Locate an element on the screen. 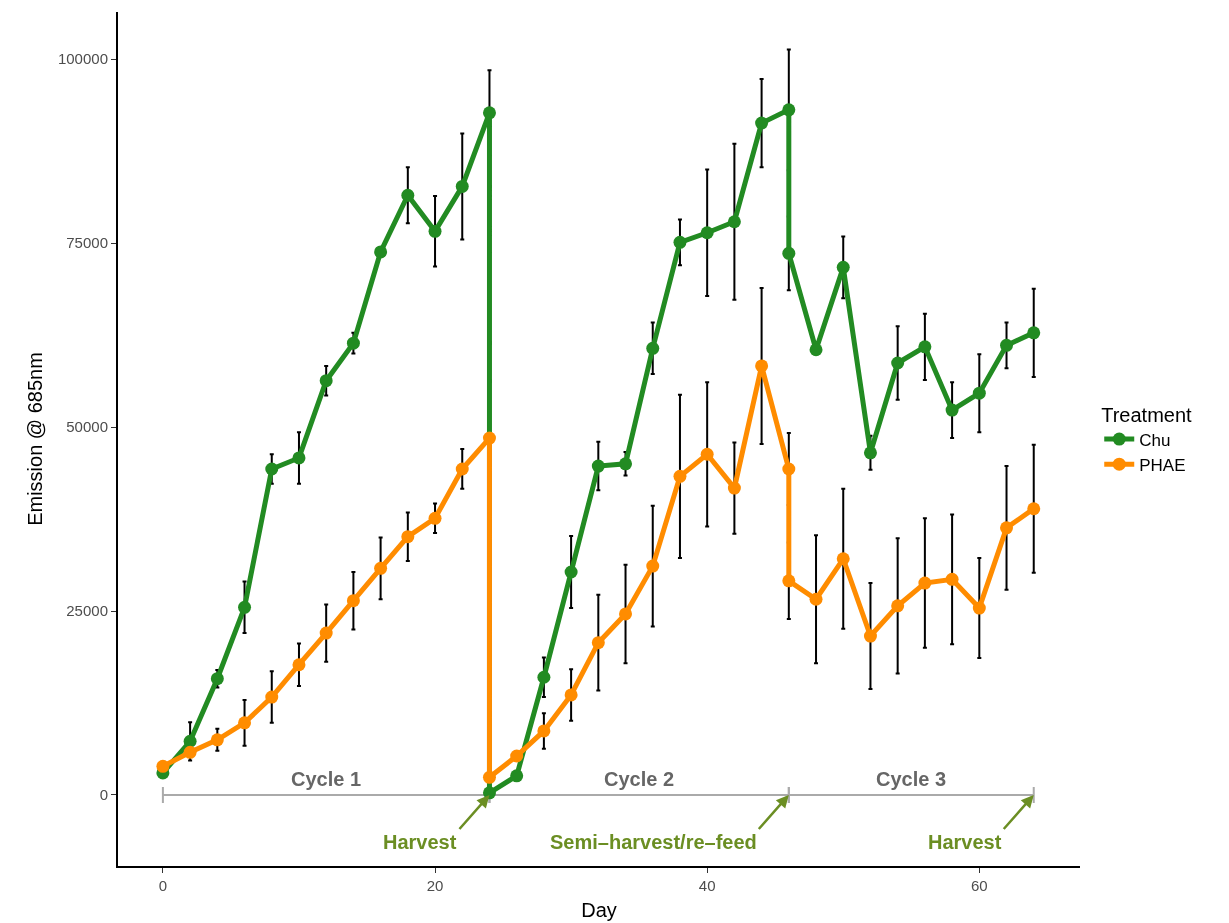 The image size is (1229, 923). y-tick-label: 50000 is located at coordinates (87, 427).